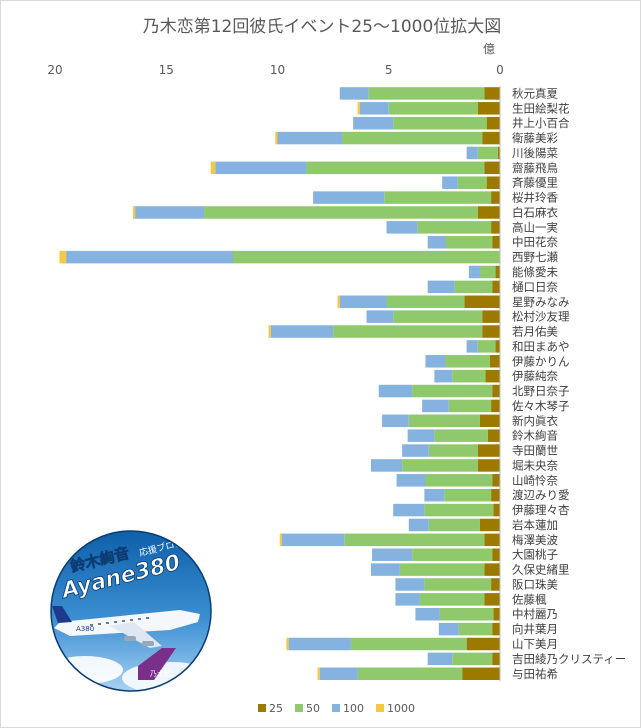  What do you see at coordinates (535, 212) in the screenshot?
I see `category-label: 白石麻衣` at bounding box center [535, 212].